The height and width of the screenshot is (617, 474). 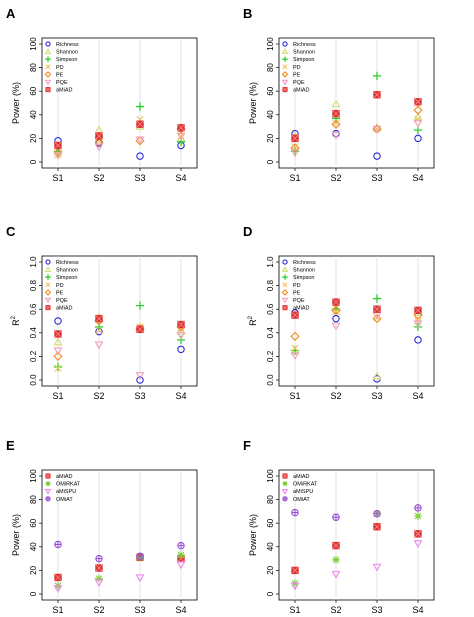 What do you see at coordinates (11, 13) in the screenshot?
I see `panel-letter: A` at bounding box center [11, 13].